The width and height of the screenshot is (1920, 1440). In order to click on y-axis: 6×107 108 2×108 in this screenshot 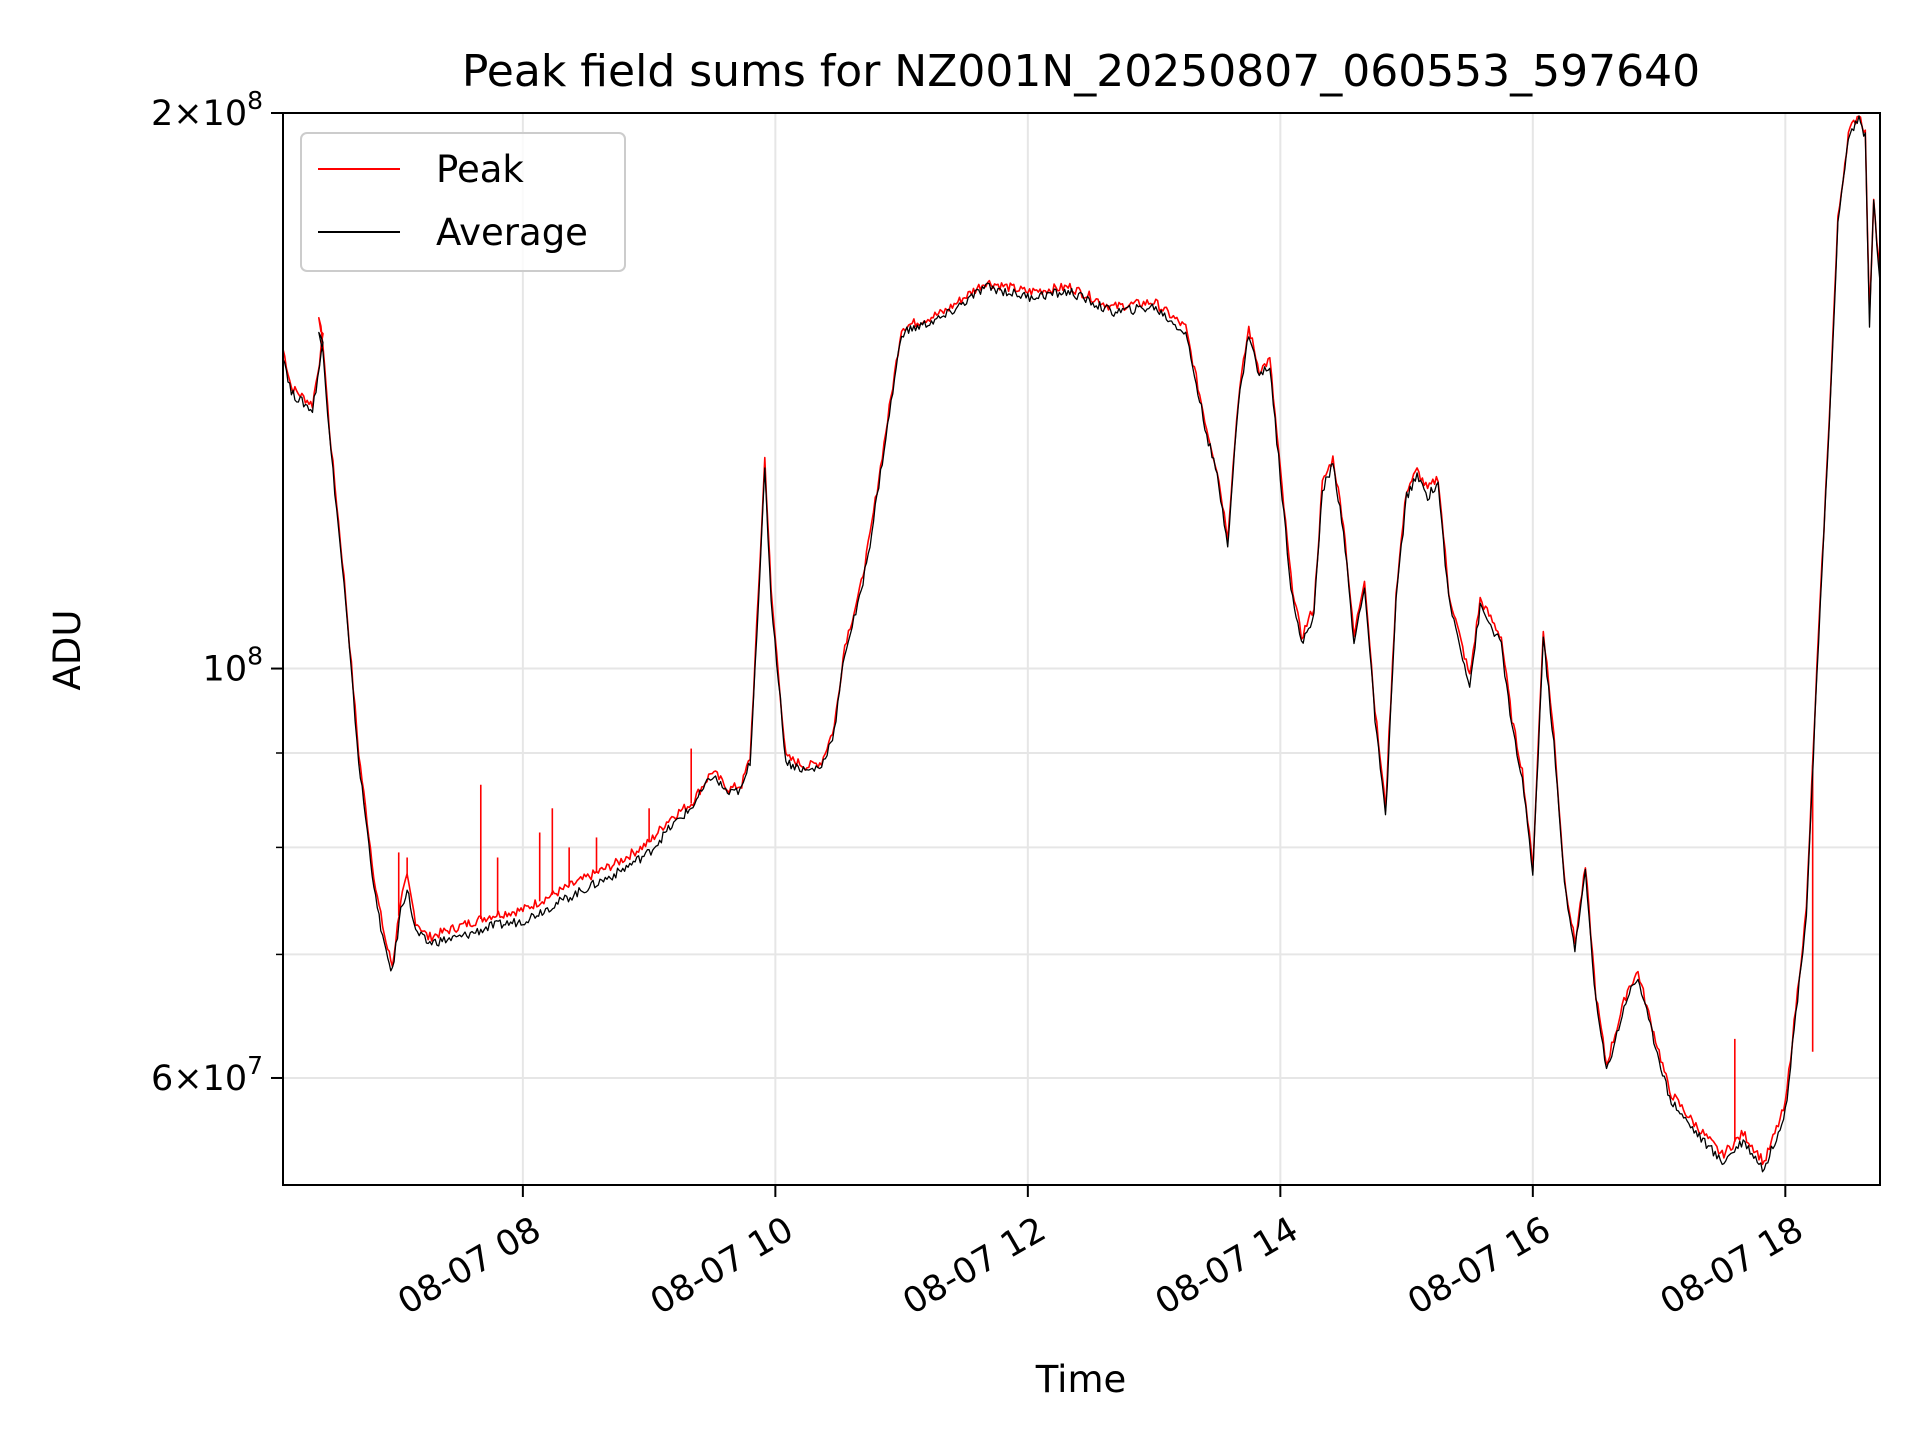, I will do `click(217, 592)`.